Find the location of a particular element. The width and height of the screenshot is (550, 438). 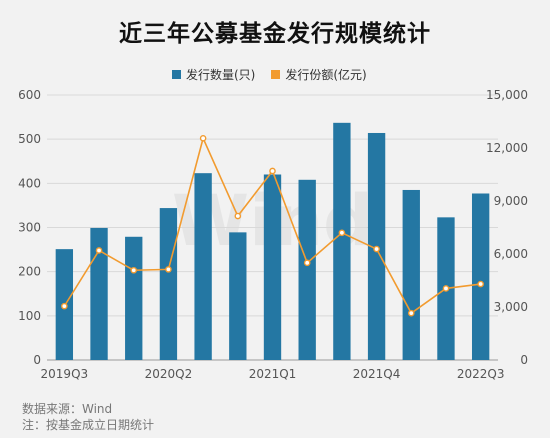

x-tick-label: 2021Q1 is located at coordinates (273, 374).